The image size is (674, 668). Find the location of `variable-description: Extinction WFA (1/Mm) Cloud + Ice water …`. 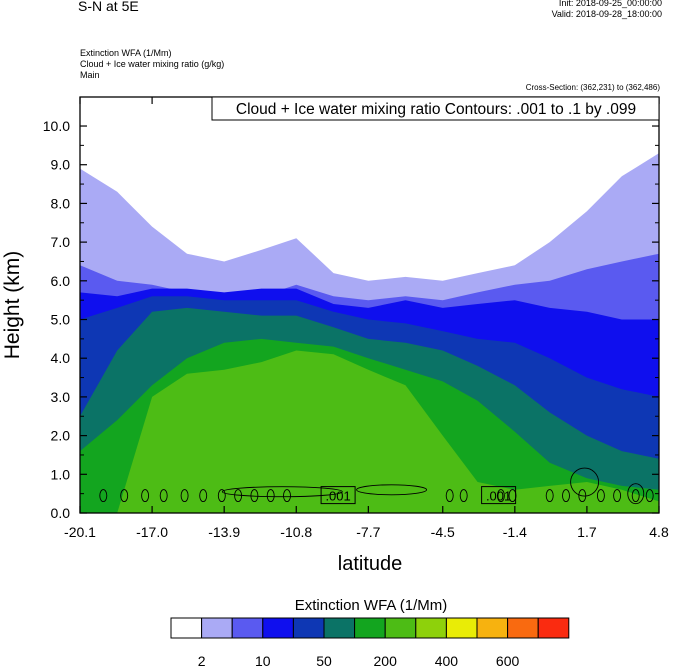

variable-description: Extinction WFA (1/Mm) Cloud + Ice water … is located at coordinates (152, 64).